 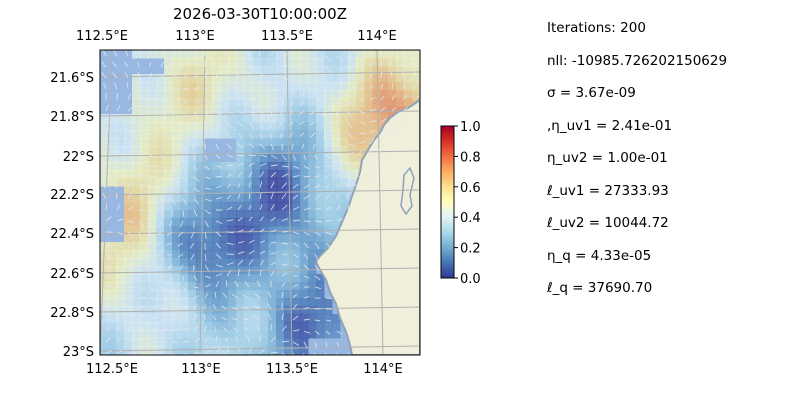 What do you see at coordinates (470, 127) in the screenshot?
I see `colorbar-tick-label: 1.0` at bounding box center [470, 127].